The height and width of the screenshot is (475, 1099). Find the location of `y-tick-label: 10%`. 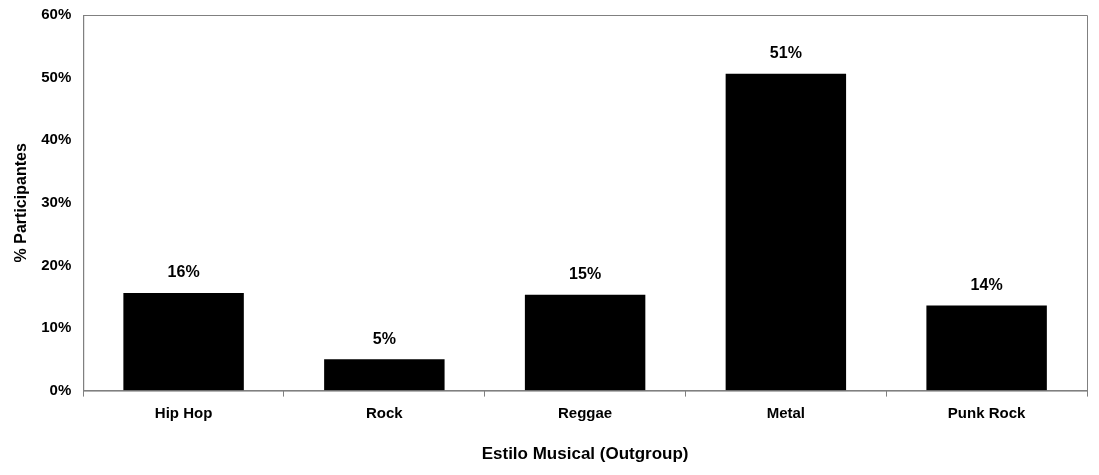

y-tick-label: 10% is located at coordinates (56, 327).